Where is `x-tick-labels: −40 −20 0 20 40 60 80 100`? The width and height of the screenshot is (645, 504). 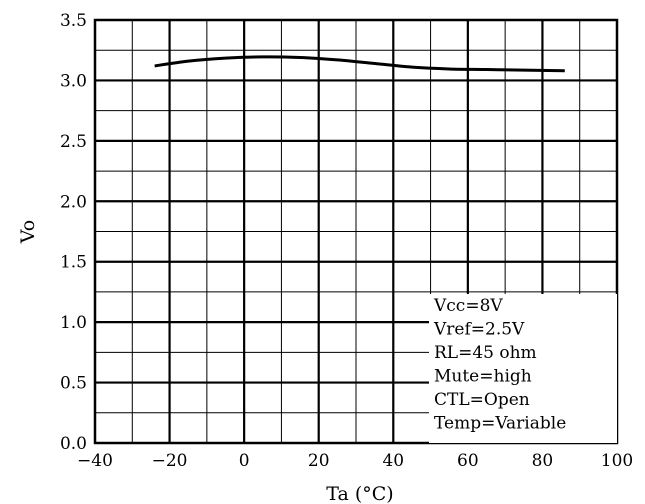 x-tick-labels: −40 −20 0 20 40 60 80 100 is located at coordinates (355, 461).